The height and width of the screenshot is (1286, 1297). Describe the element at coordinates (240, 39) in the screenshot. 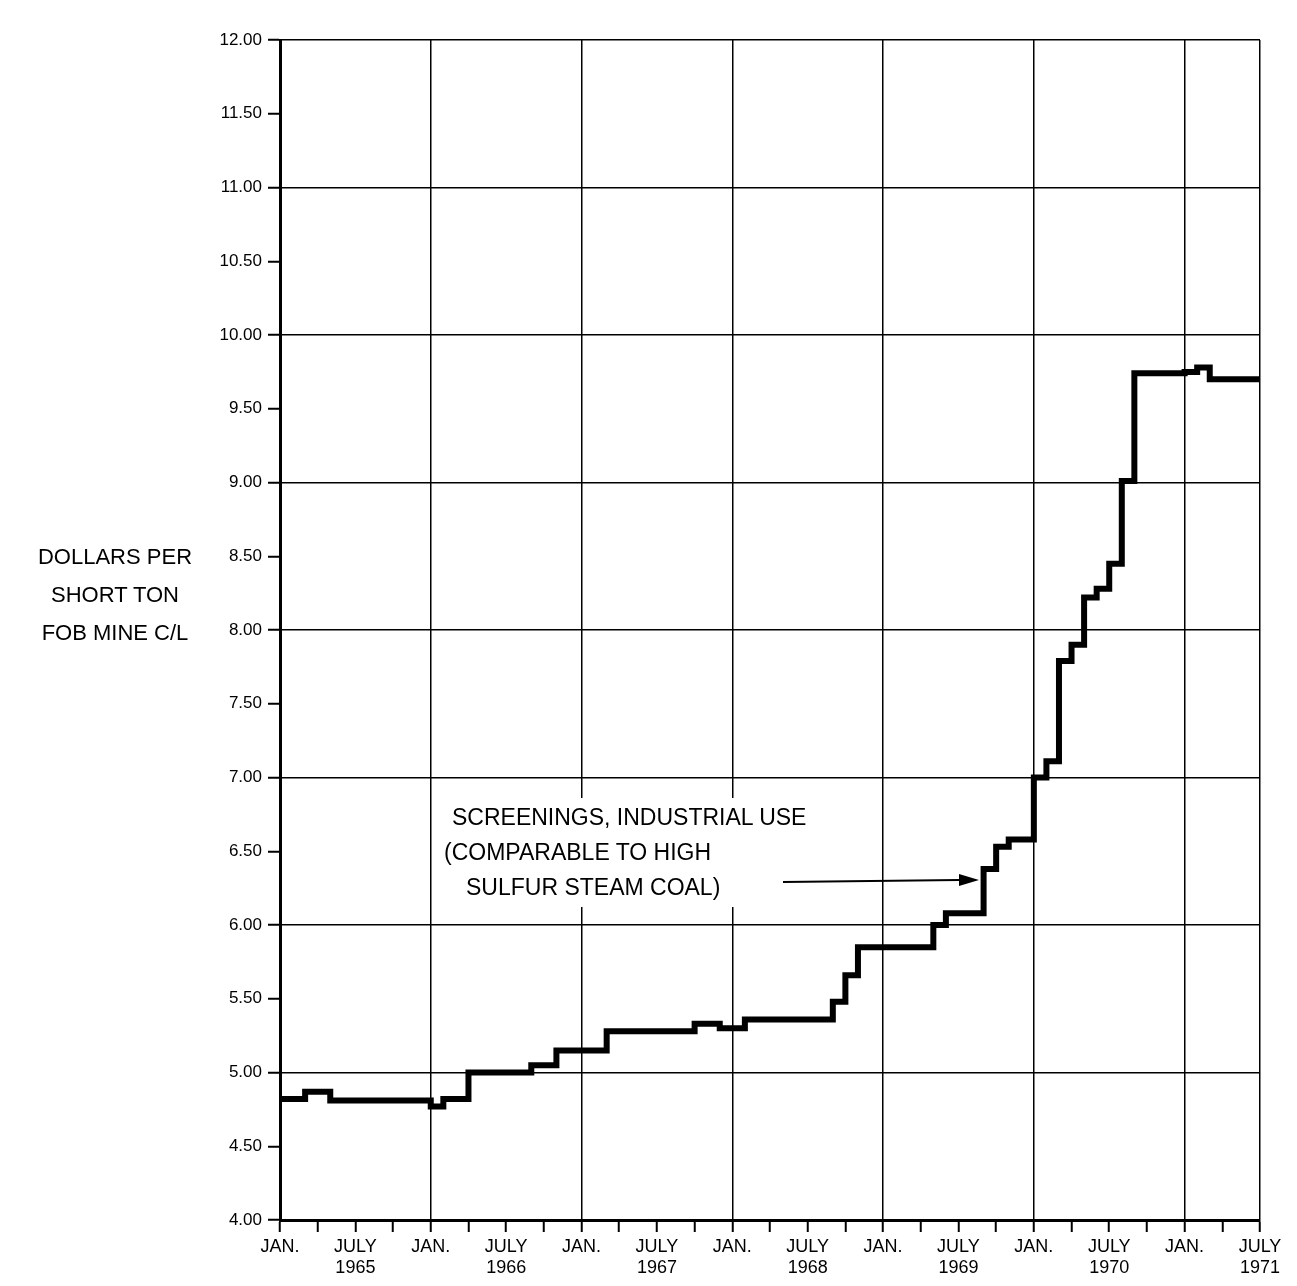

I see `y-tick-label: 12.00` at that location.